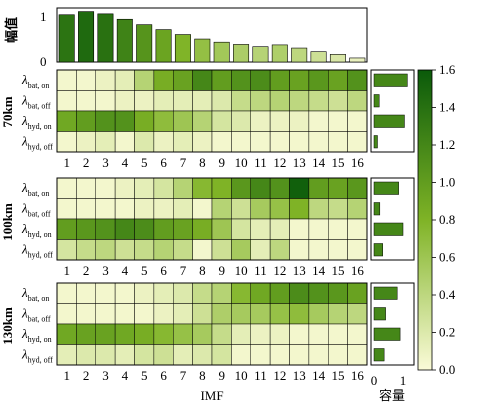  What do you see at coordinates (447, 369) in the screenshot?
I see `colorbar-tick-label: 0.0` at bounding box center [447, 369].